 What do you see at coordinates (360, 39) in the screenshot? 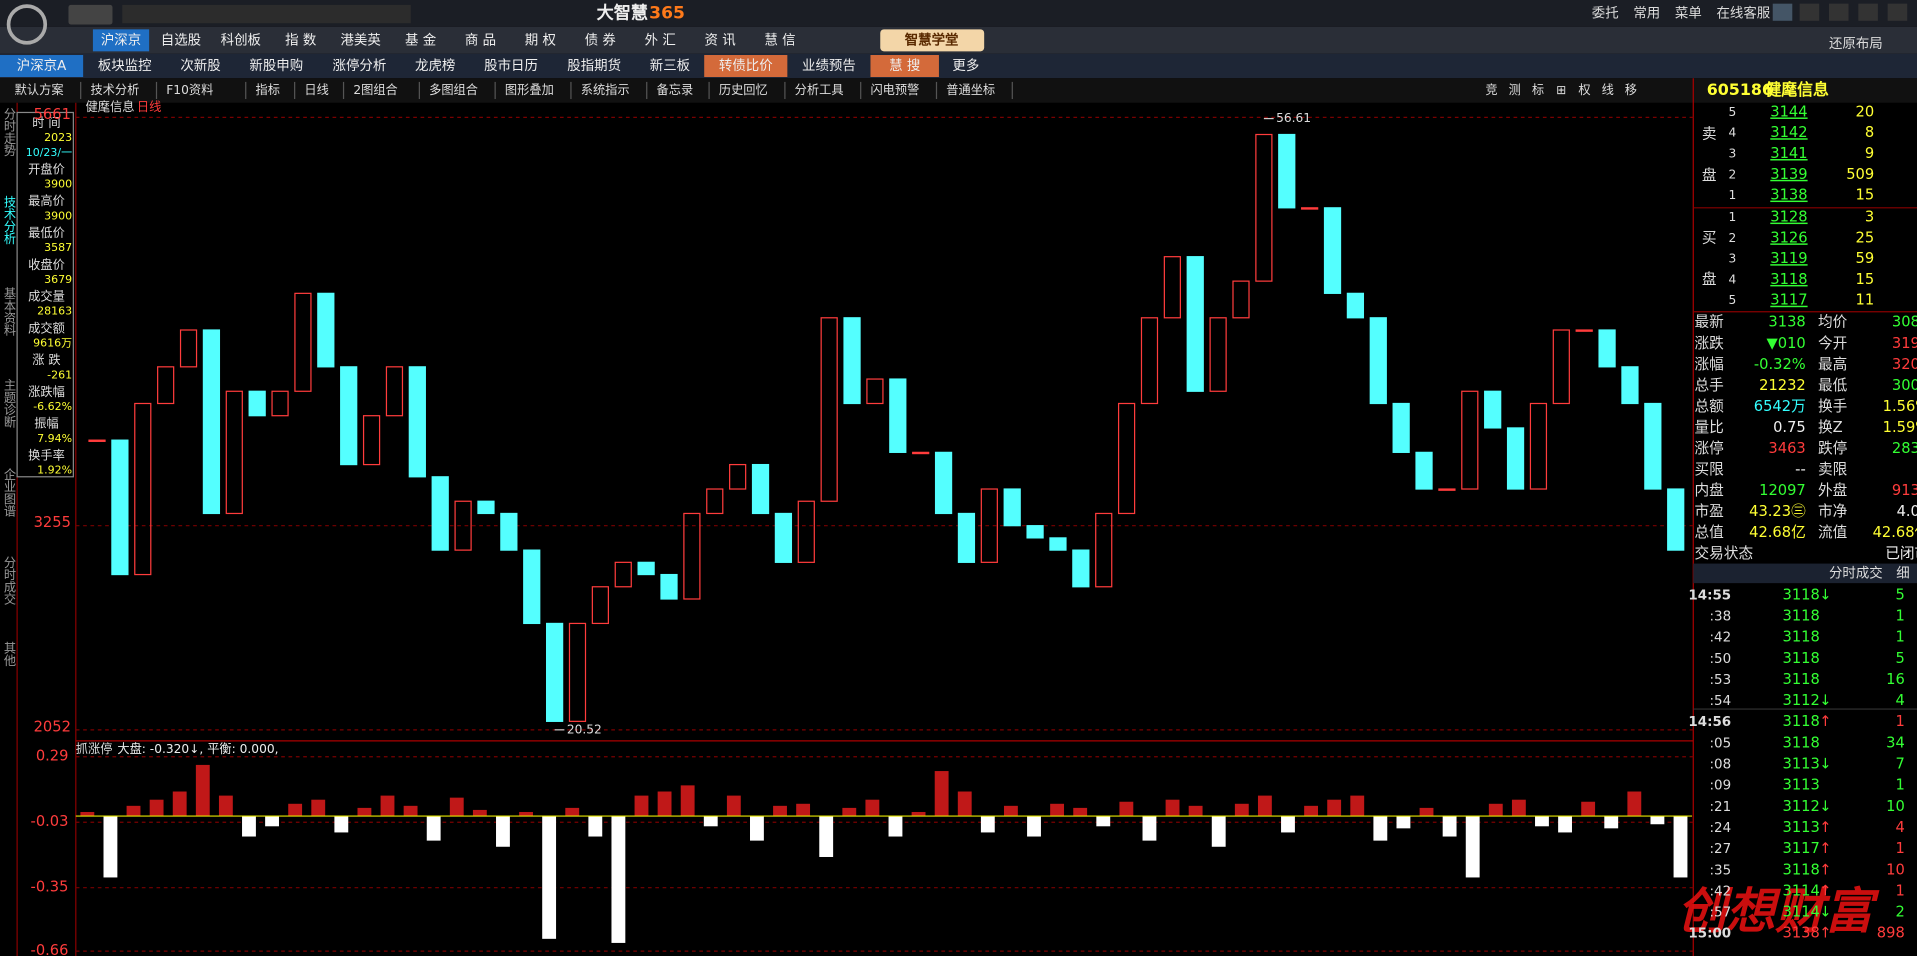
I see `nav-tab: 港美英` at bounding box center [360, 39].